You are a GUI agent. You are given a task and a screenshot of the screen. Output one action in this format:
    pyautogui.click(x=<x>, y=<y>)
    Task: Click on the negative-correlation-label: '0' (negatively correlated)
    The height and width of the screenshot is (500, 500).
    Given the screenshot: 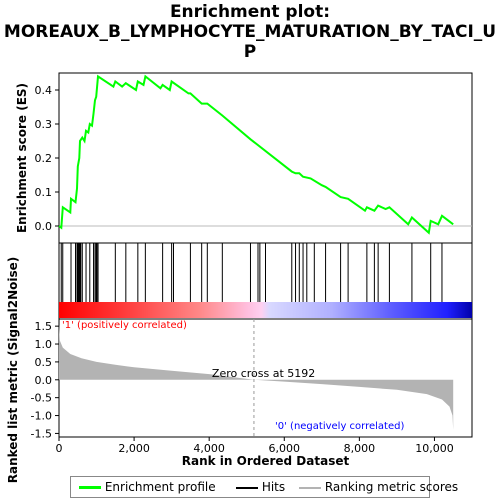 What is the action you would take?
    pyautogui.click(x=339, y=426)
    